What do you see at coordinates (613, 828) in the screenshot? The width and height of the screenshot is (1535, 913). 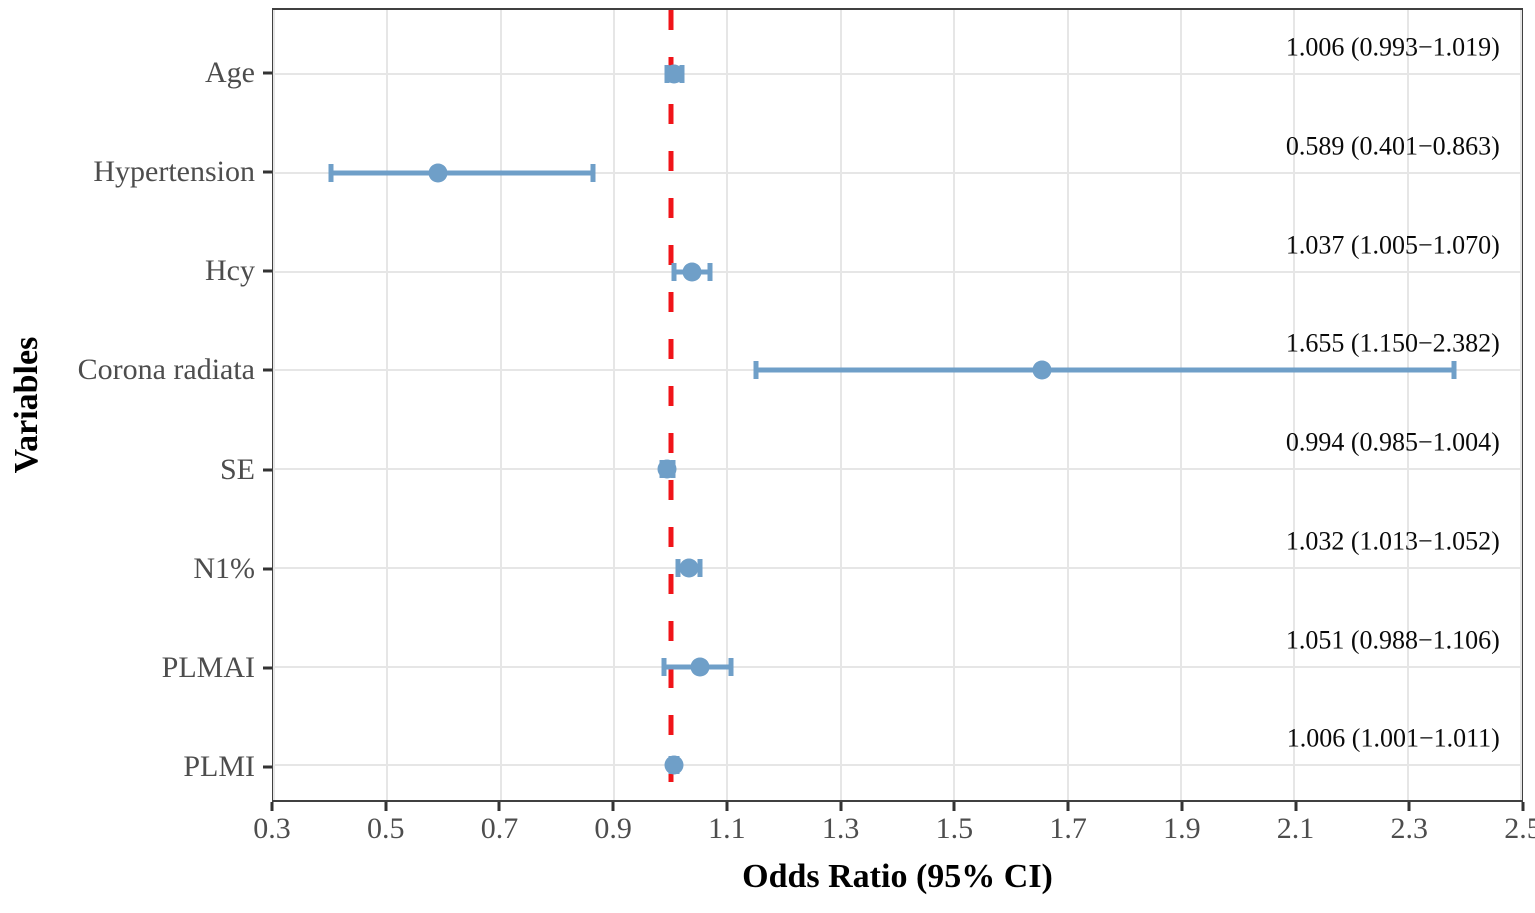 I see `x-axis-tick-label: 0.9` at bounding box center [613, 828].